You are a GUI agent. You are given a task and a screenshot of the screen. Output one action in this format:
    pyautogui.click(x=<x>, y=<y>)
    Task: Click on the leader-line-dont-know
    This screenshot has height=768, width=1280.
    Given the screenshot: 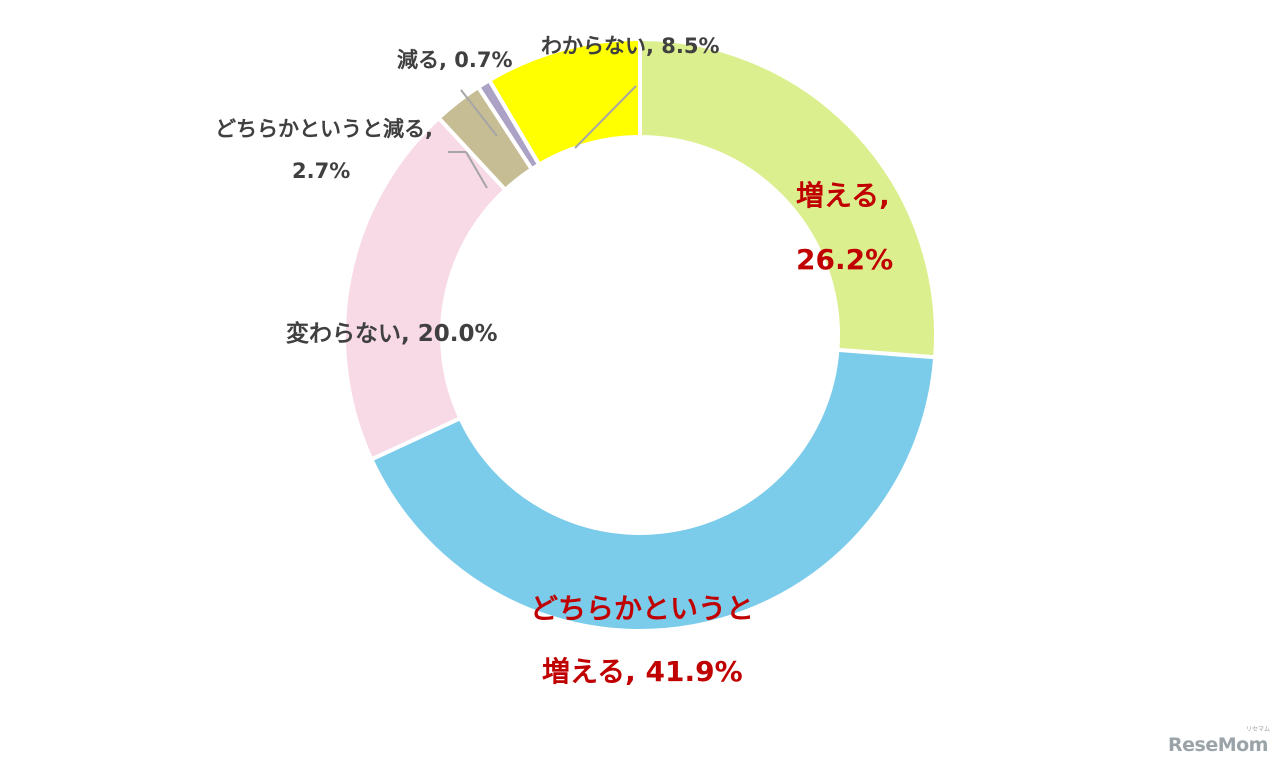 What is the action you would take?
    pyautogui.click(x=605, y=117)
    